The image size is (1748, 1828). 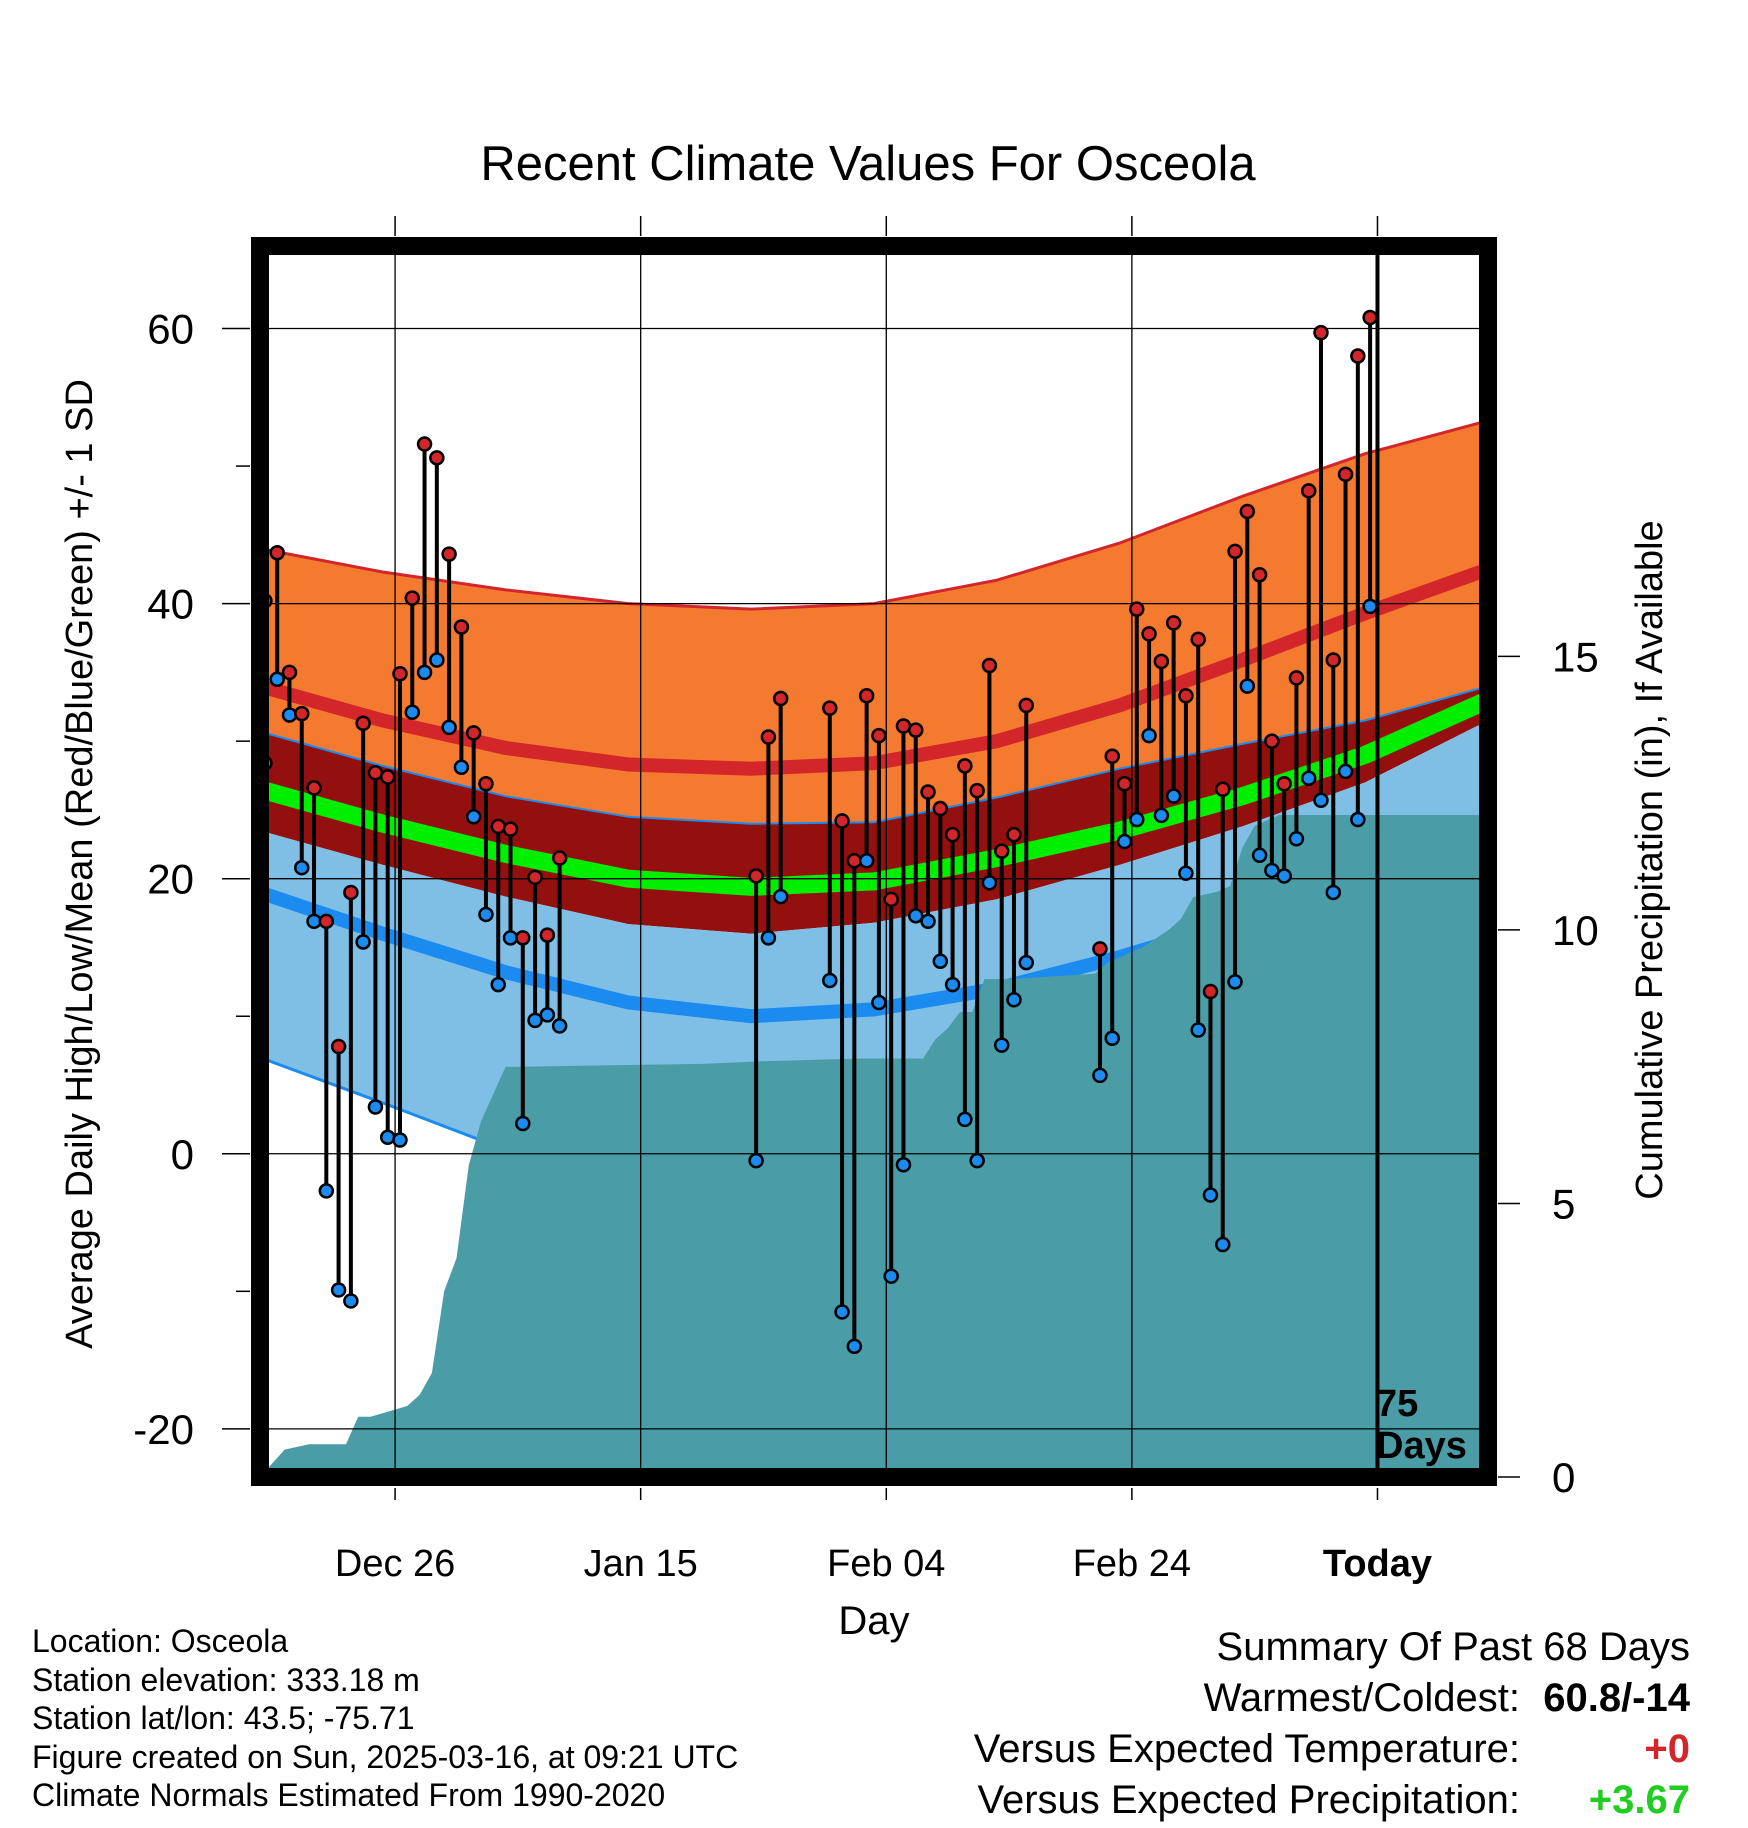 What do you see at coordinates (874, 669) in the screenshot?
I see `high-normal-line` at bounding box center [874, 669].